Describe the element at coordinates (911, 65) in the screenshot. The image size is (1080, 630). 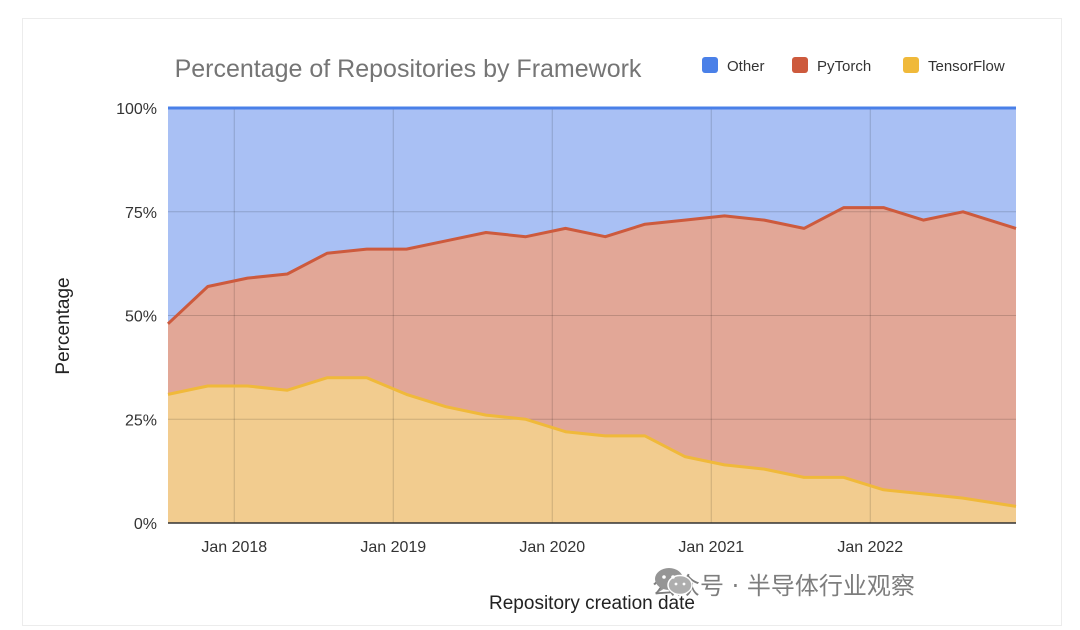
I see `legend-swatch-tensorflow` at that location.